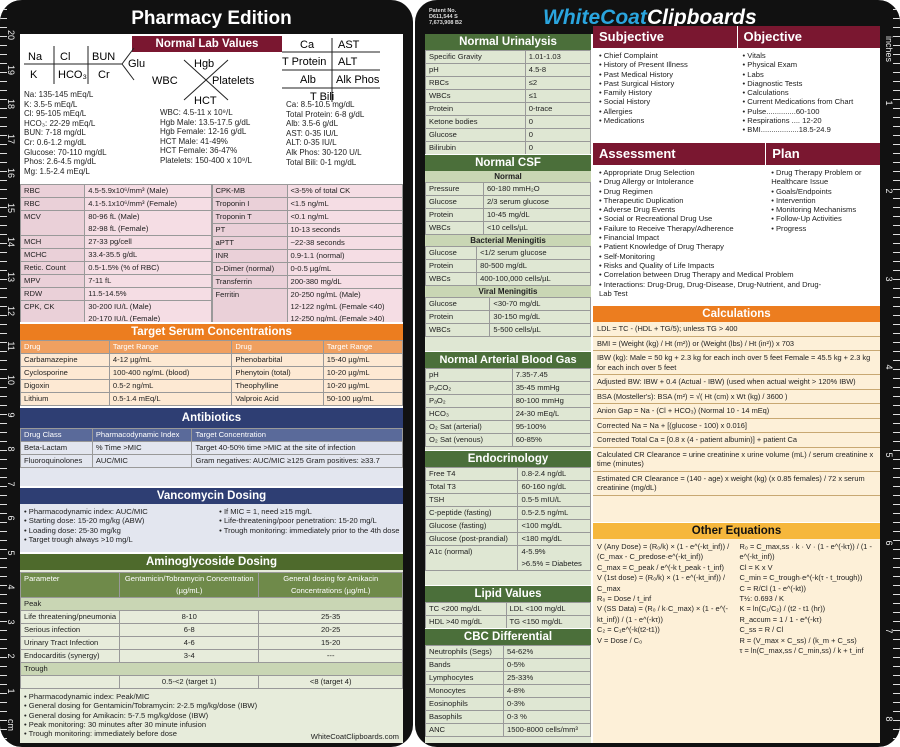  Describe the element at coordinates (643, 101) in the screenshot. I see `subjective-item: Social History` at that location.